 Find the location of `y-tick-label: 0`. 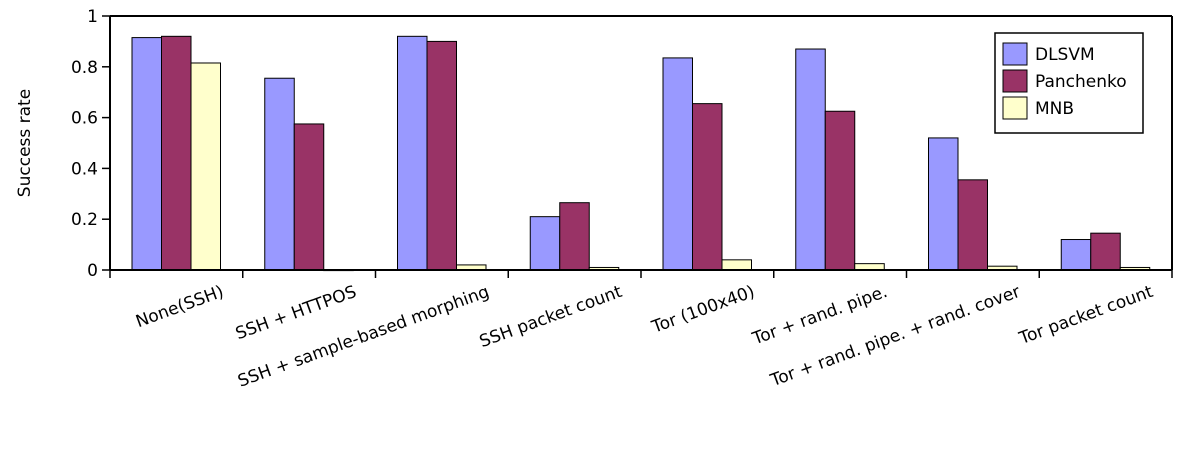

y-tick-label: 0 is located at coordinates (92, 271).